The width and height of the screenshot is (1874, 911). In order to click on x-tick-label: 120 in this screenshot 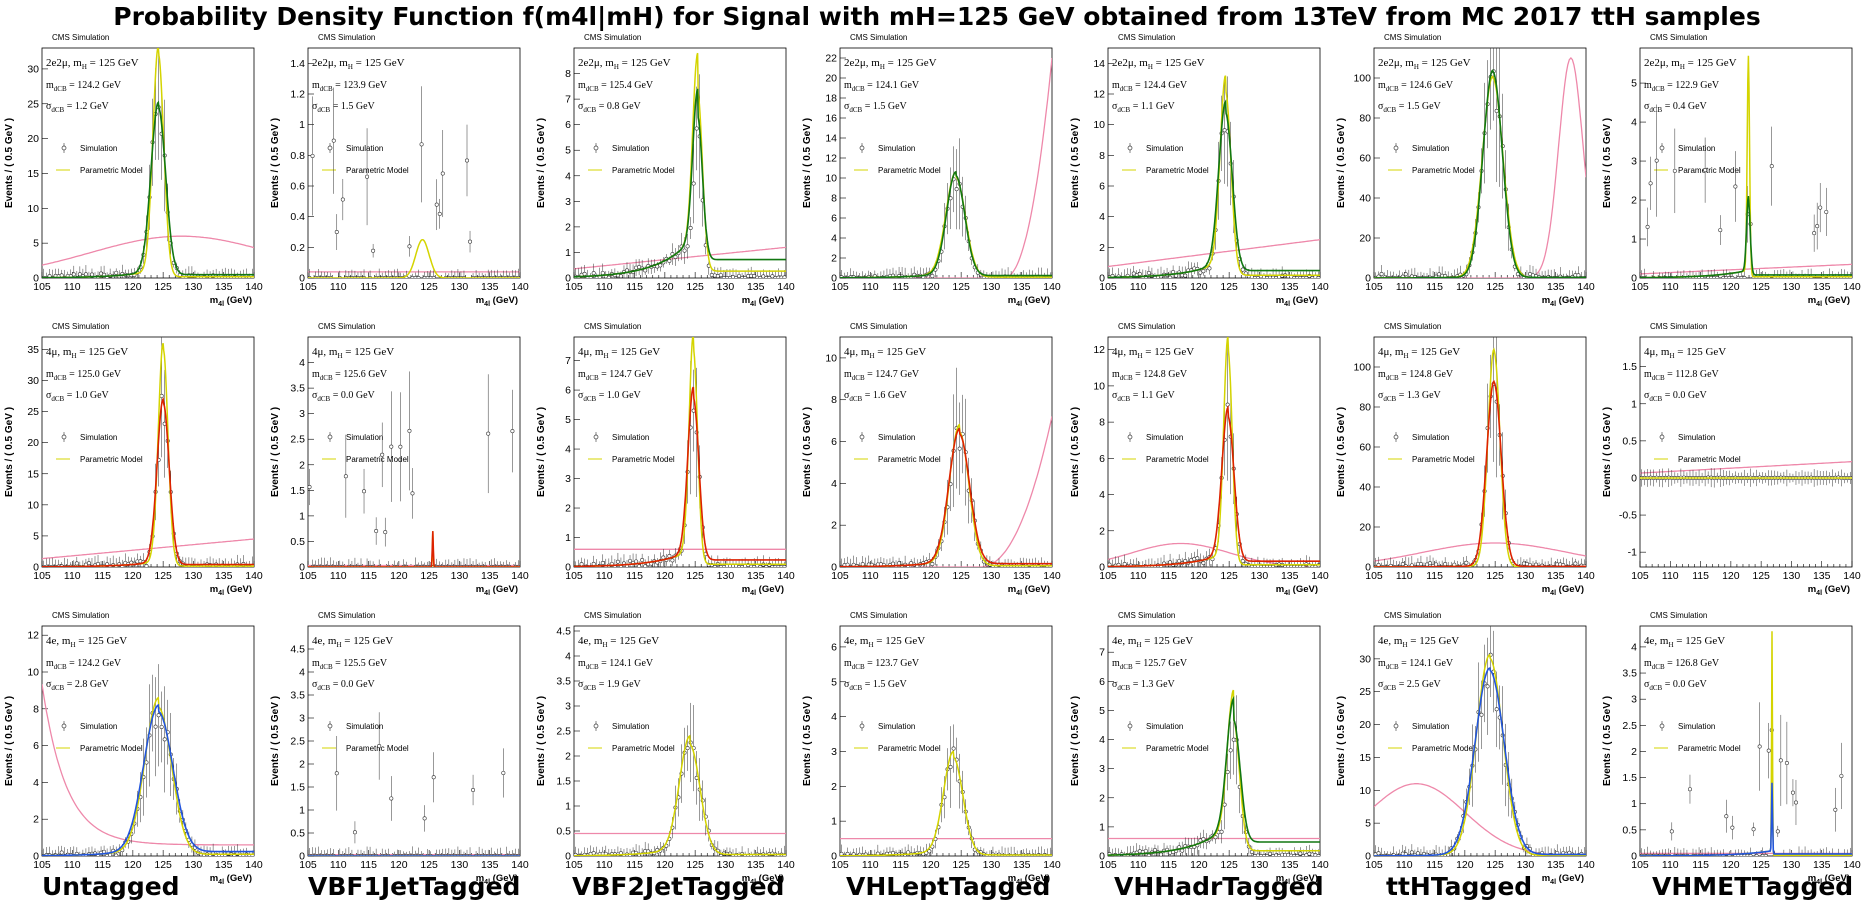, I will do `click(399, 865)`.